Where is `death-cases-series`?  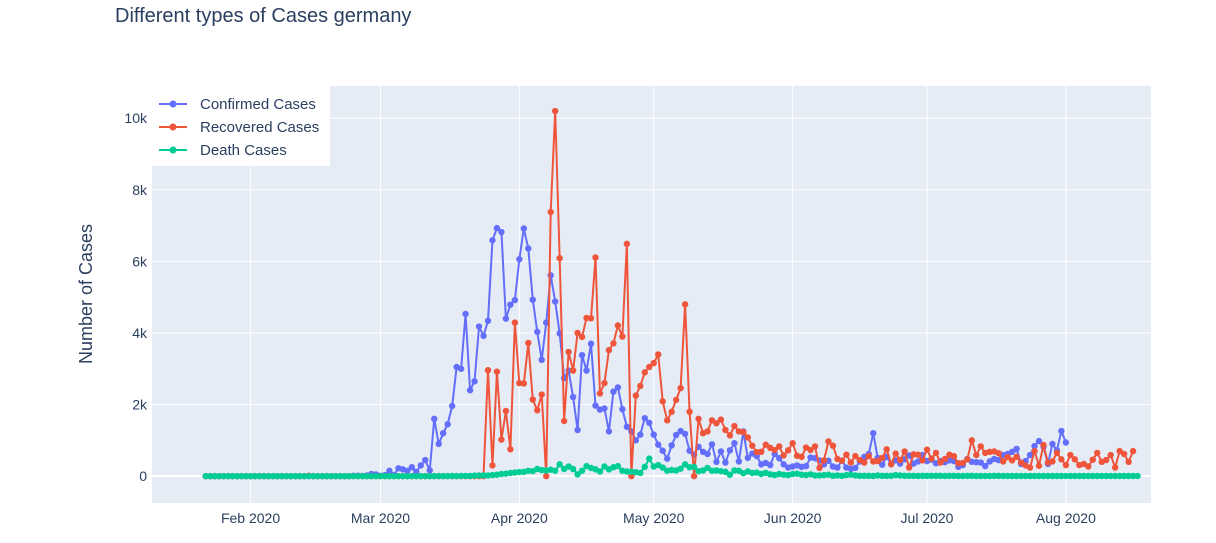 death-cases-series is located at coordinates (671, 467).